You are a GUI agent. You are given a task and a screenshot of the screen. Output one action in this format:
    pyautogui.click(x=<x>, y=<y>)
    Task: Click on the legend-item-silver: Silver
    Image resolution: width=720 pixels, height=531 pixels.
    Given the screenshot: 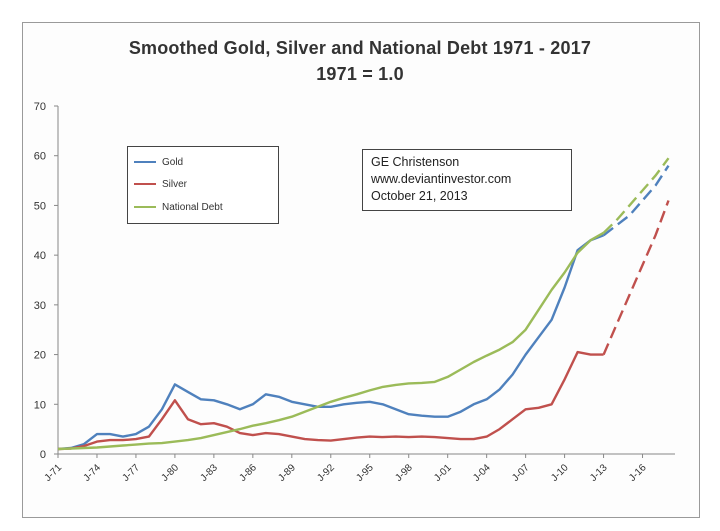 What is the action you would take?
    pyautogui.click(x=160, y=186)
    